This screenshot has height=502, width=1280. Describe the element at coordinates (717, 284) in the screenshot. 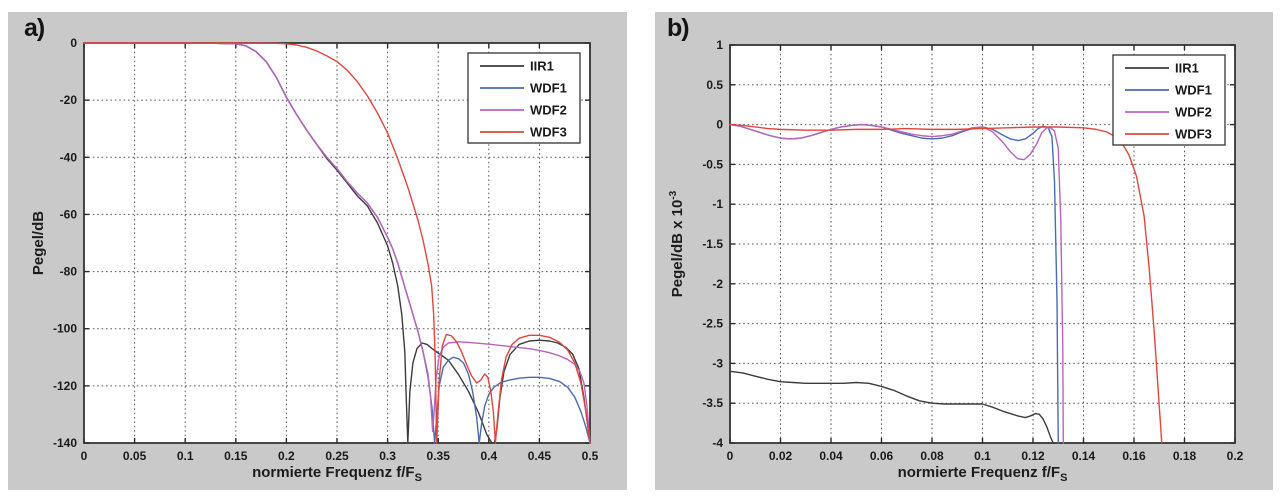

I see `tick-label-y: -2` at that location.